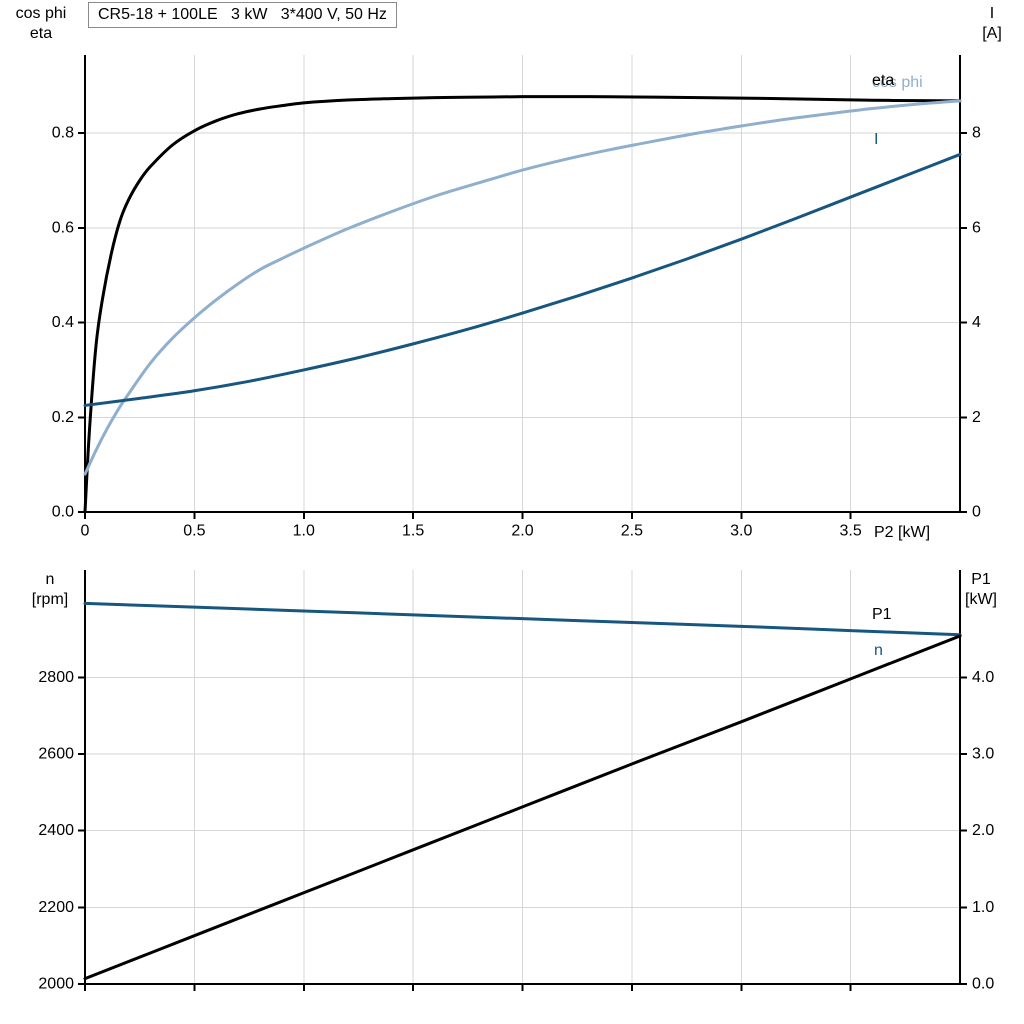 The width and height of the screenshot is (1024, 1024). Describe the element at coordinates (883, 80) in the screenshot. I see `curve-label-eta: eta` at that location.